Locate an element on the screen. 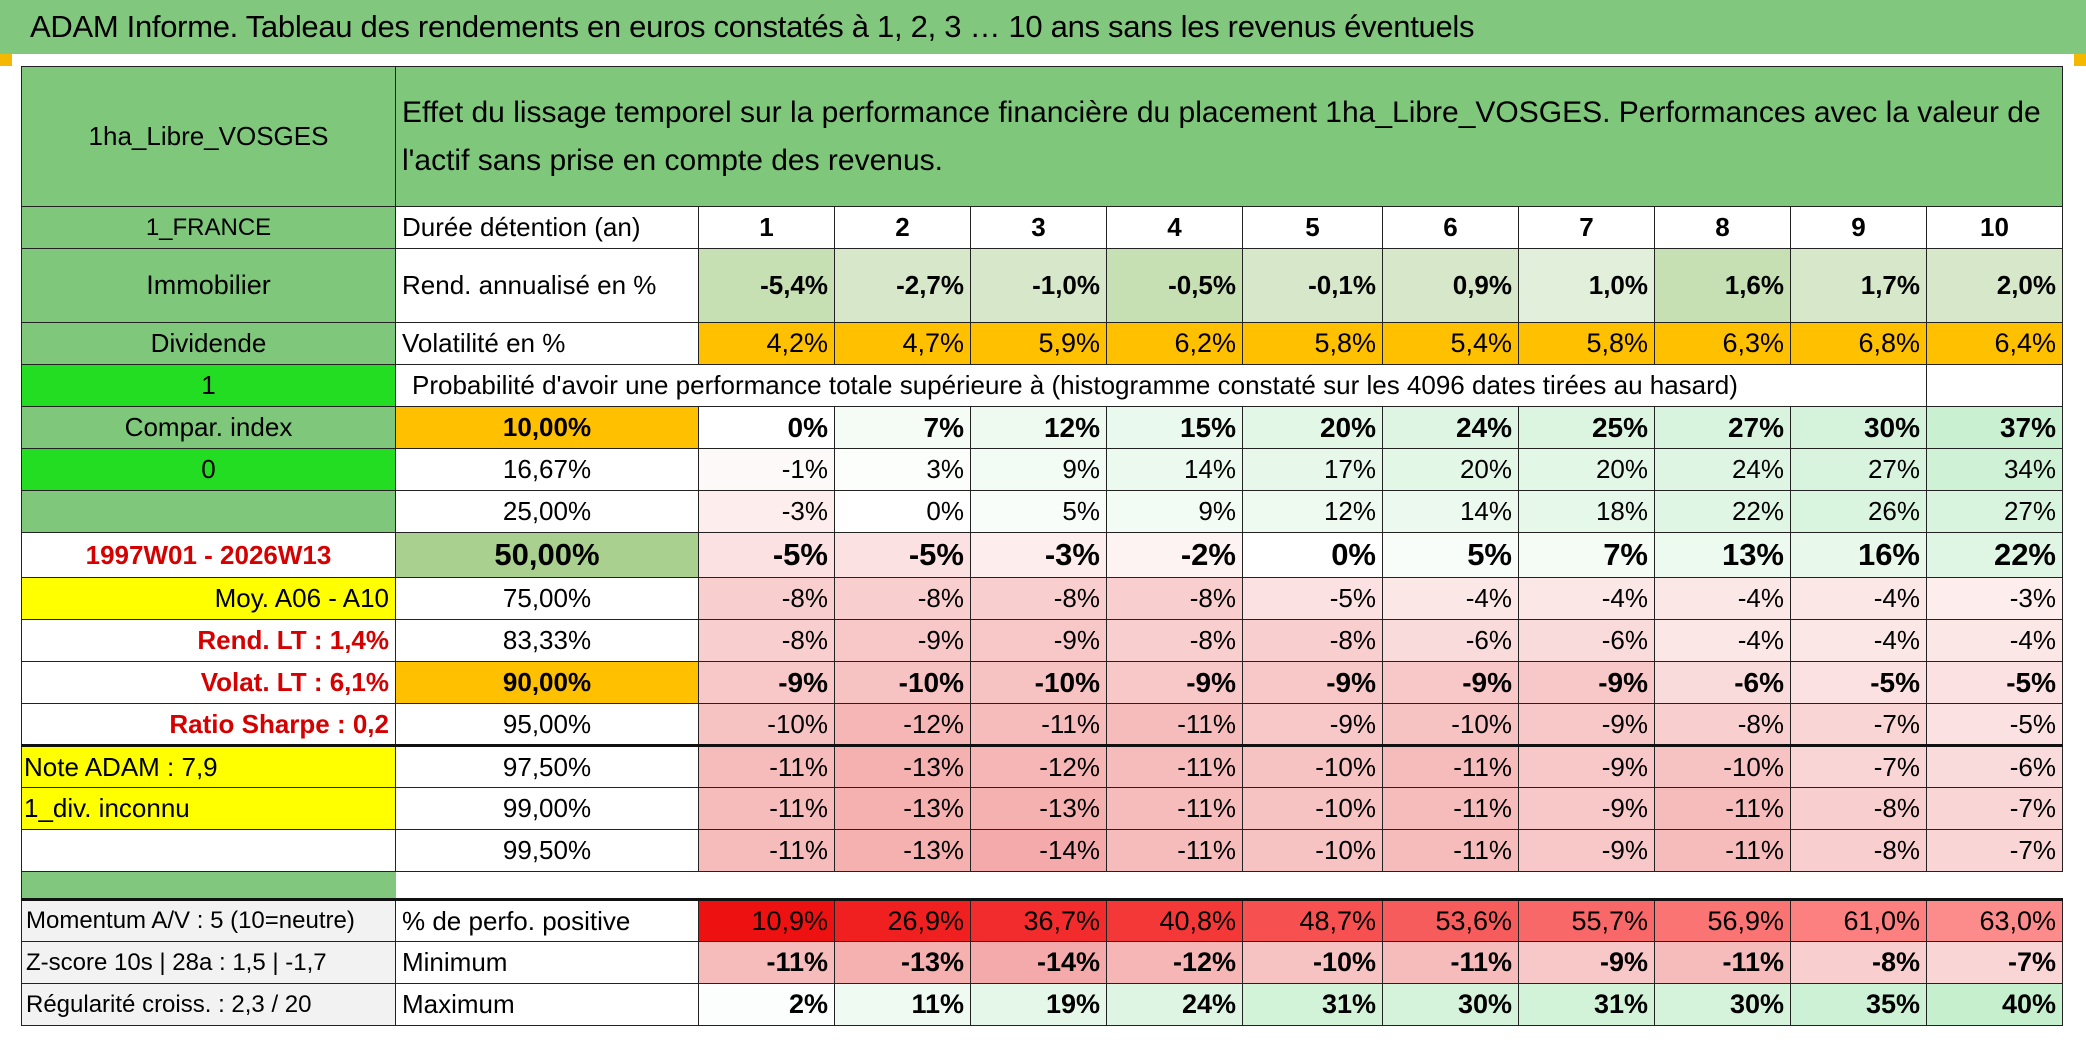 This screenshot has width=2086, height=1044. year-header: 7 is located at coordinates (1586, 227).